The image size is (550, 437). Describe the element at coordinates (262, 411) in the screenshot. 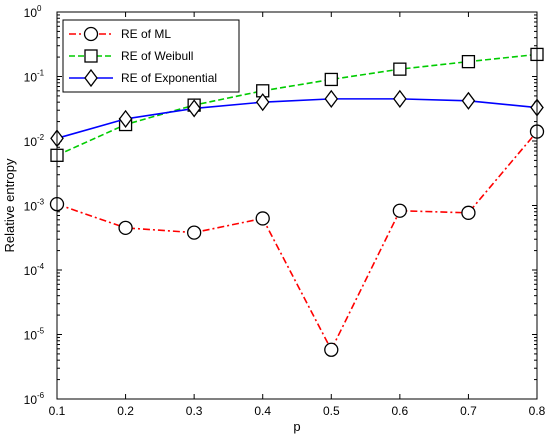

I see `x-tick-label: 0.4` at that location.